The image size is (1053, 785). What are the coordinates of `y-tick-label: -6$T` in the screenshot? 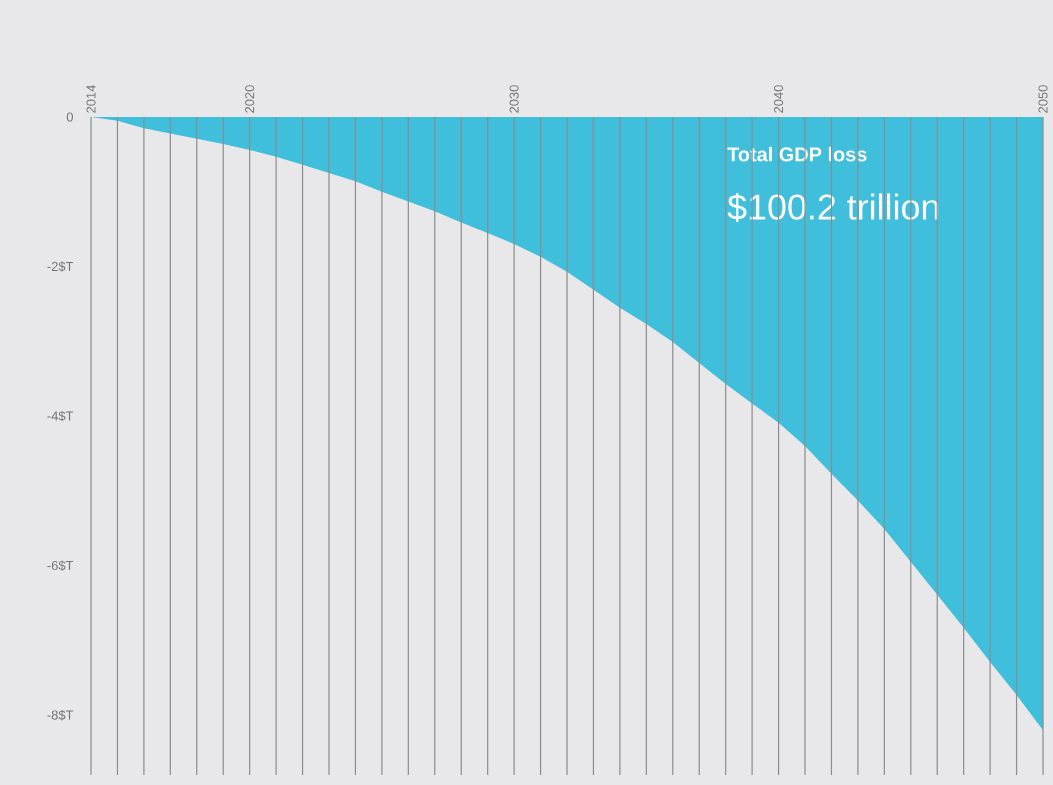 It's located at (60, 565).